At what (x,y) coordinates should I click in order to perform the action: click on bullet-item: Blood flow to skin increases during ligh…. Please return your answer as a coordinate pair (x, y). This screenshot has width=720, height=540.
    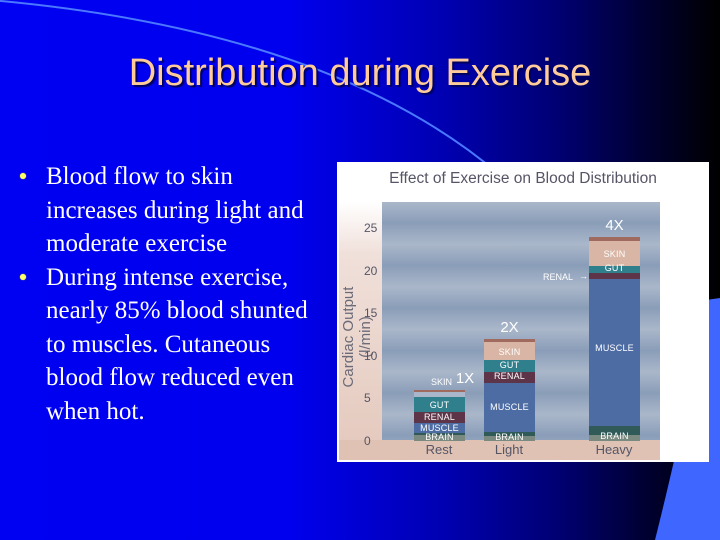
    Looking at the image, I should click on (170, 210).